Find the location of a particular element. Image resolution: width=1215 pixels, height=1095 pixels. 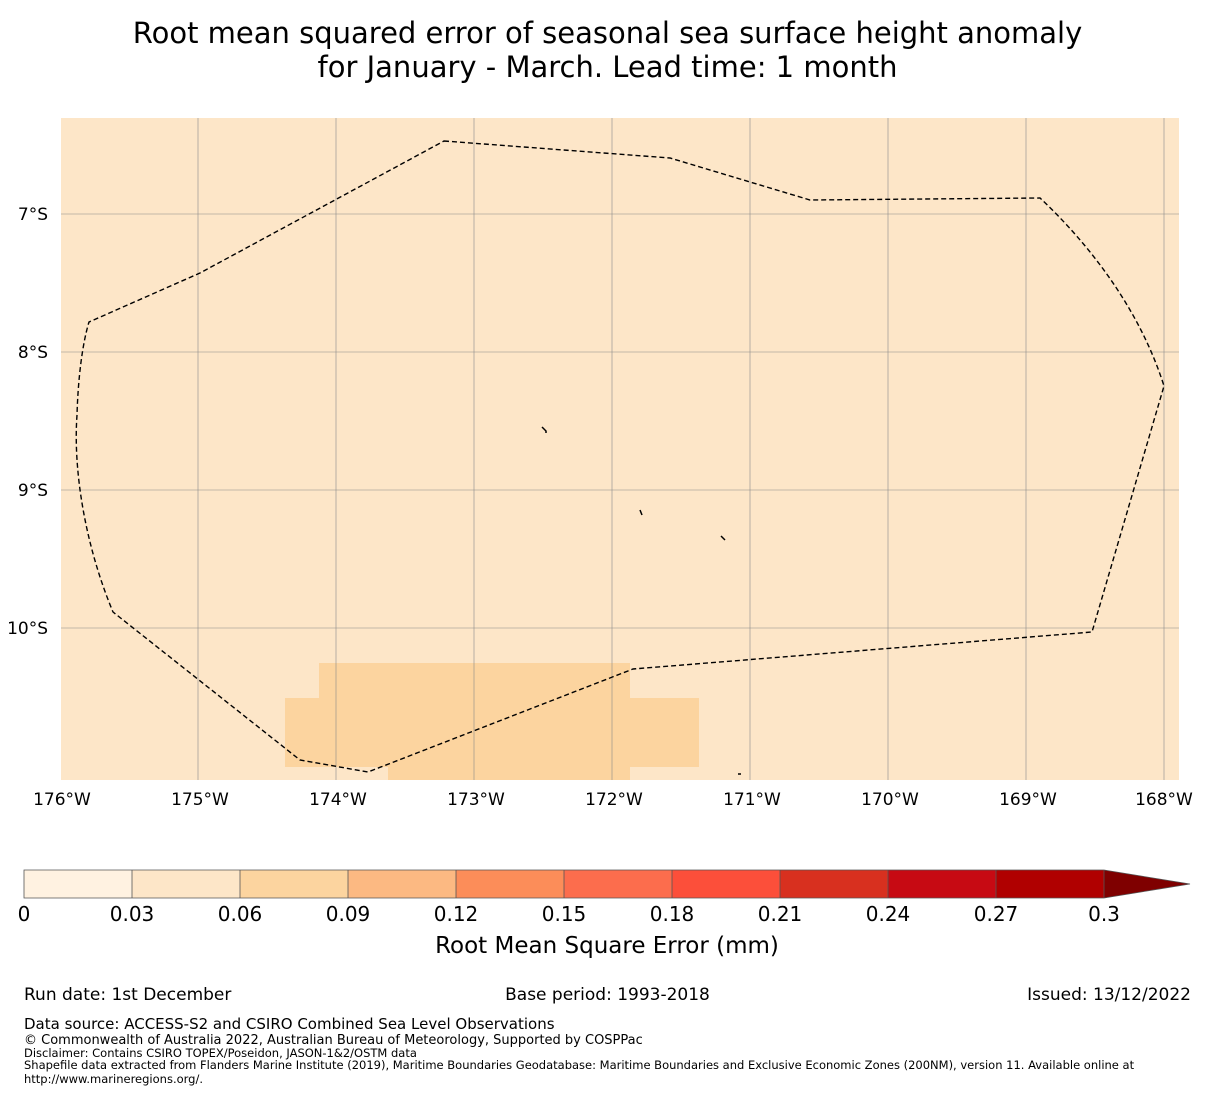

lat-label: 8°S is located at coordinates (33, 353).